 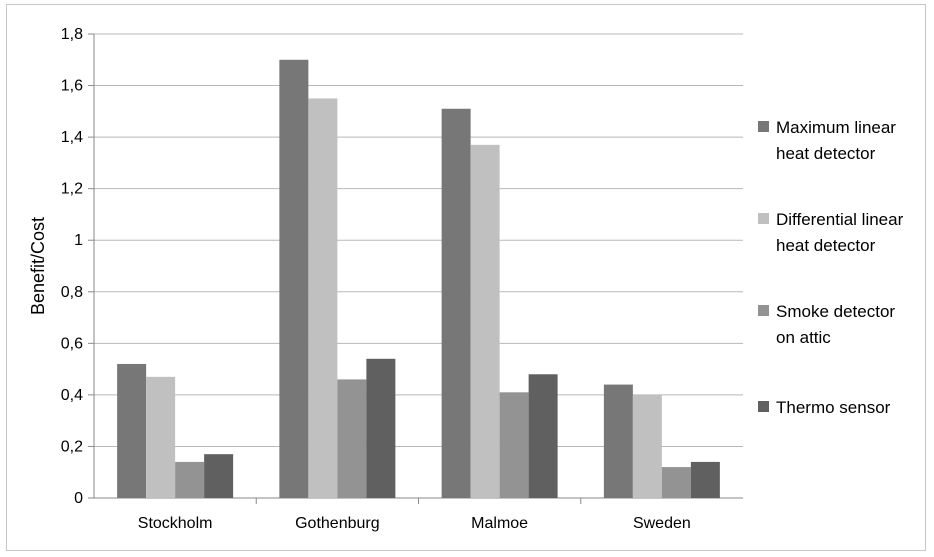 I want to click on legend-label: Thermo sensor, so click(x=833, y=407).